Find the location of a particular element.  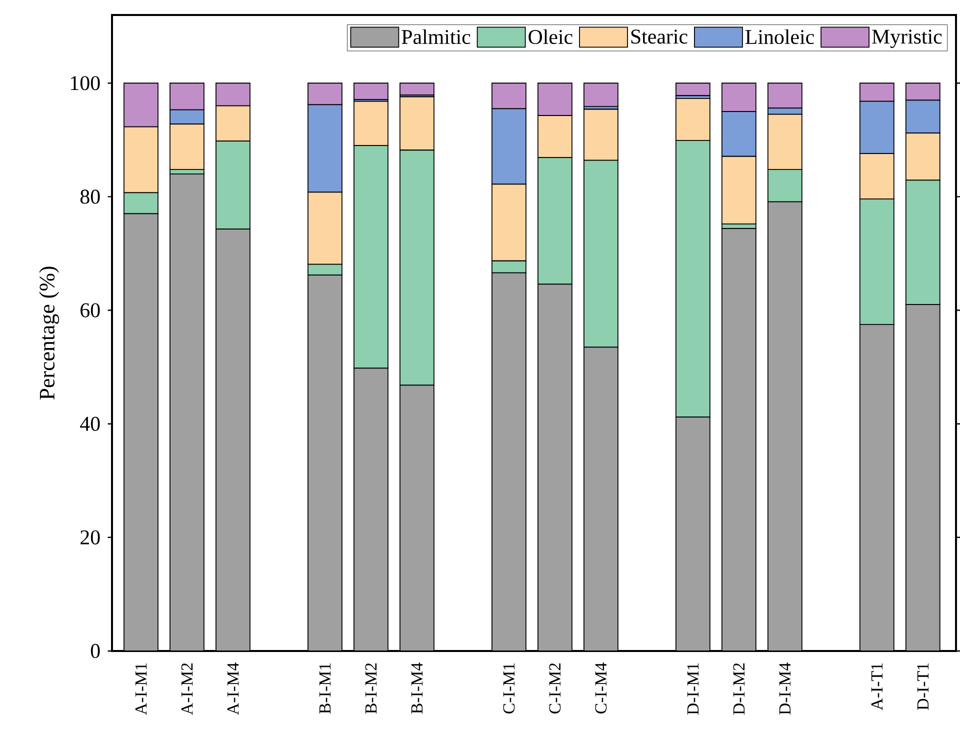

y-tick-label: 60 is located at coordinates (90, 310).